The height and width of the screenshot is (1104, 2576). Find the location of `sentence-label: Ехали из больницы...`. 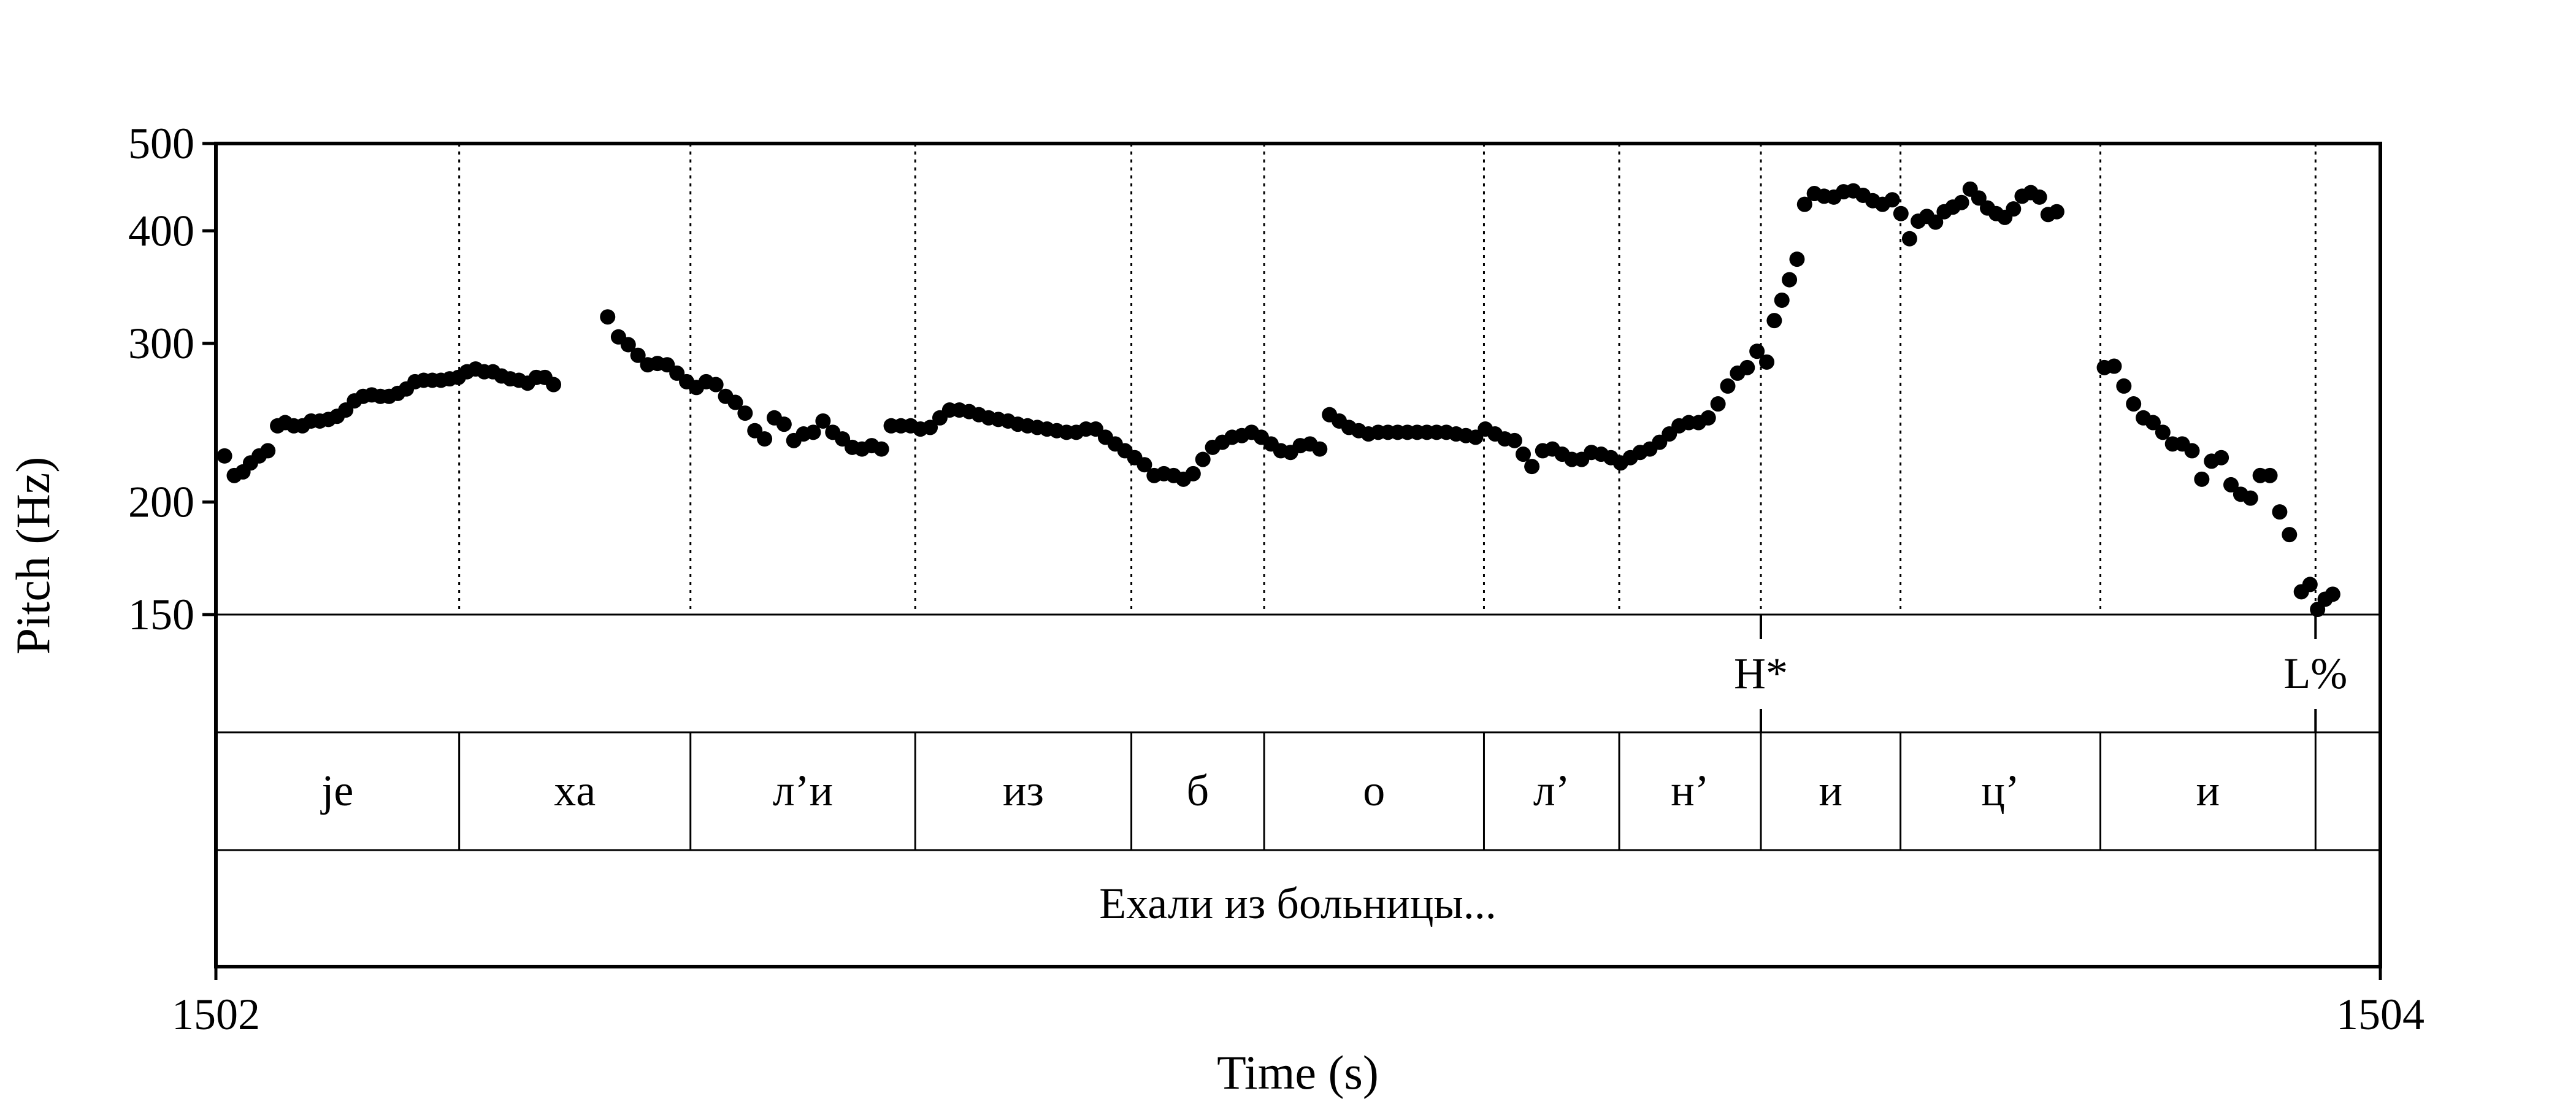

sentence-label: Ехали из больницы... is located at coordinates (1297, 903).